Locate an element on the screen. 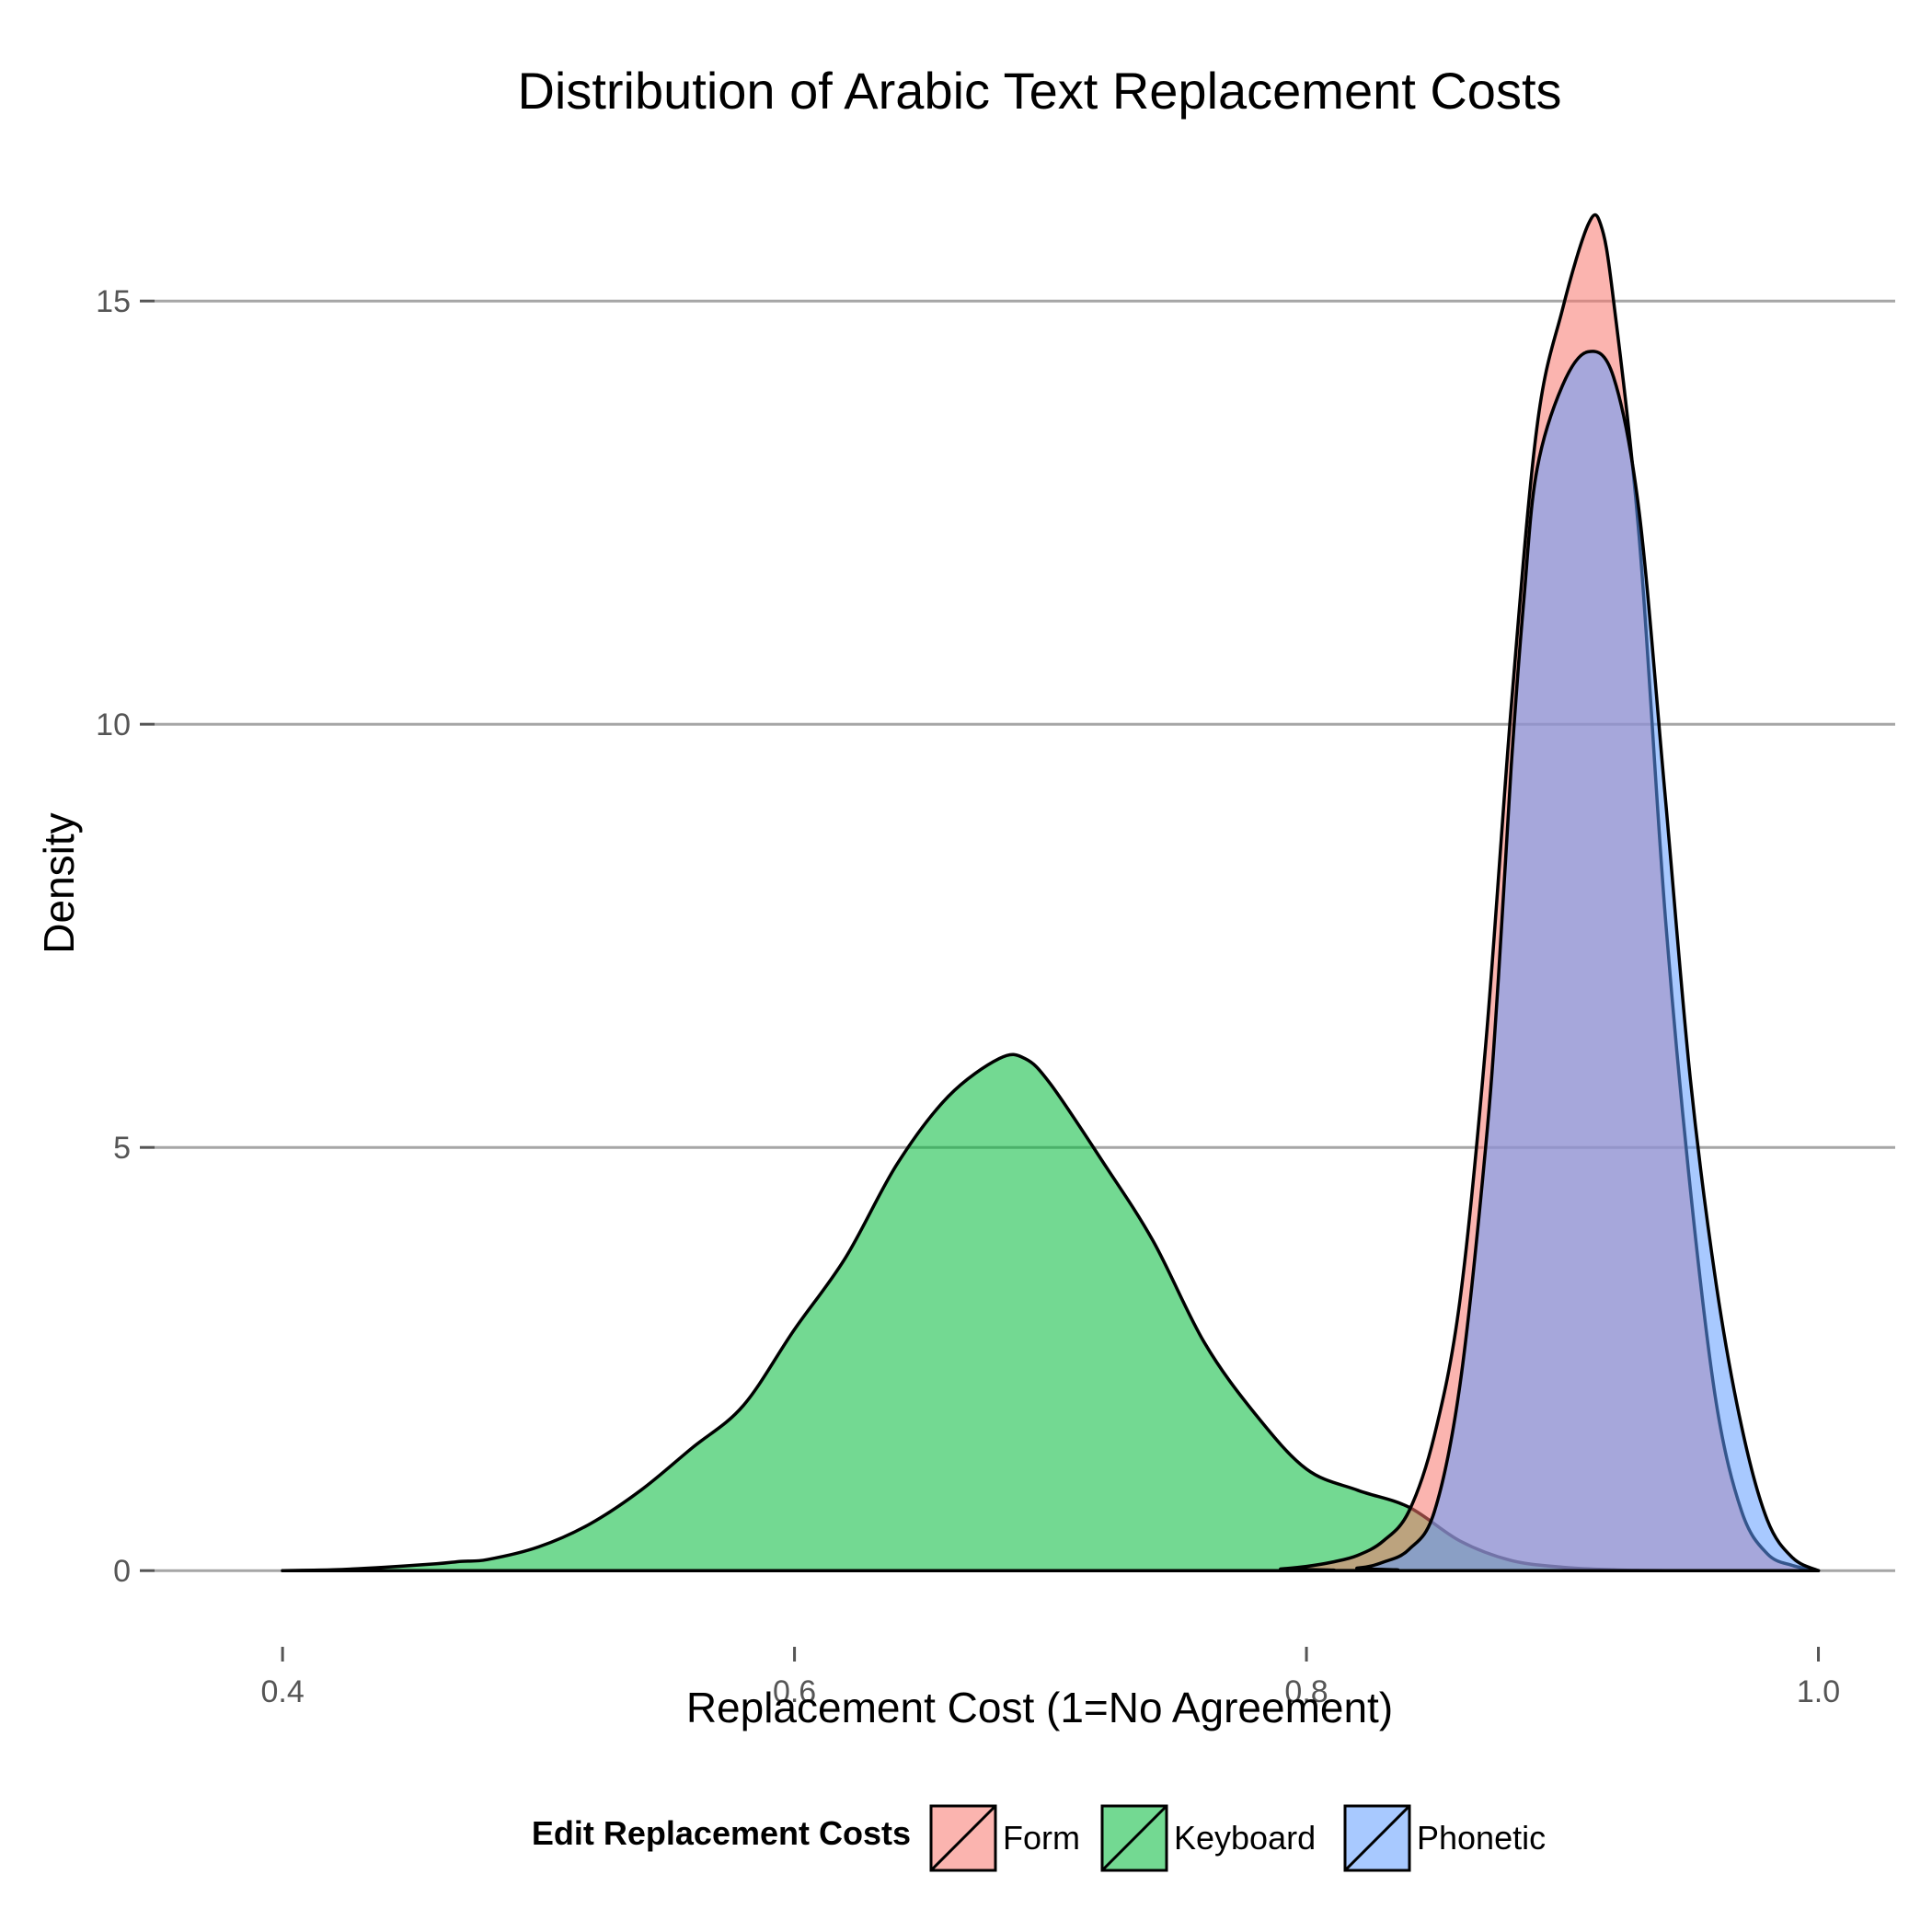 The width and height of the screenshot is (1932, 1932). x-axis: 0.4 0.6 0.8 1.0 is located at coordinates (1050, 1678).